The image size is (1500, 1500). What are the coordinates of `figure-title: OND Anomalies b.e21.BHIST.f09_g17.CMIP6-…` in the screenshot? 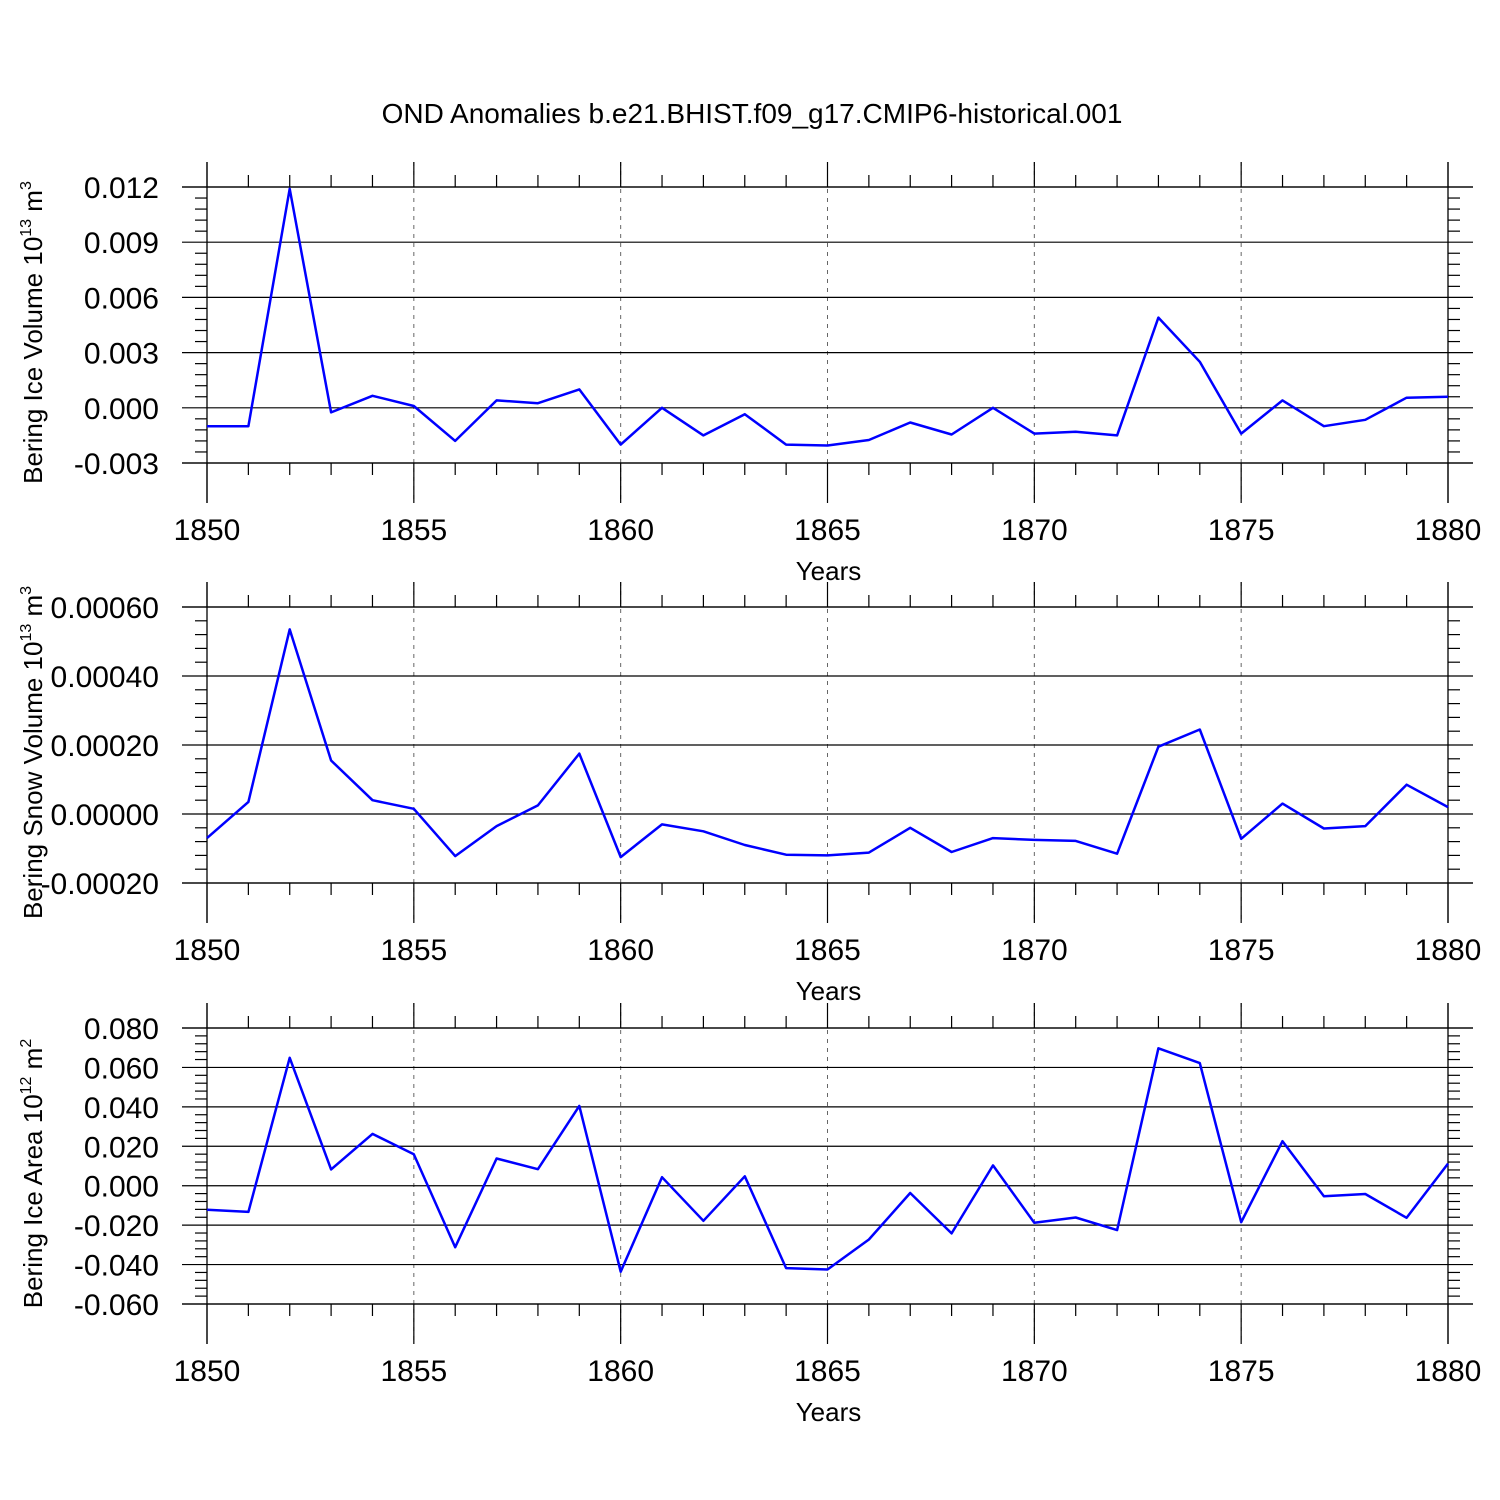 It's located at (752, 113).